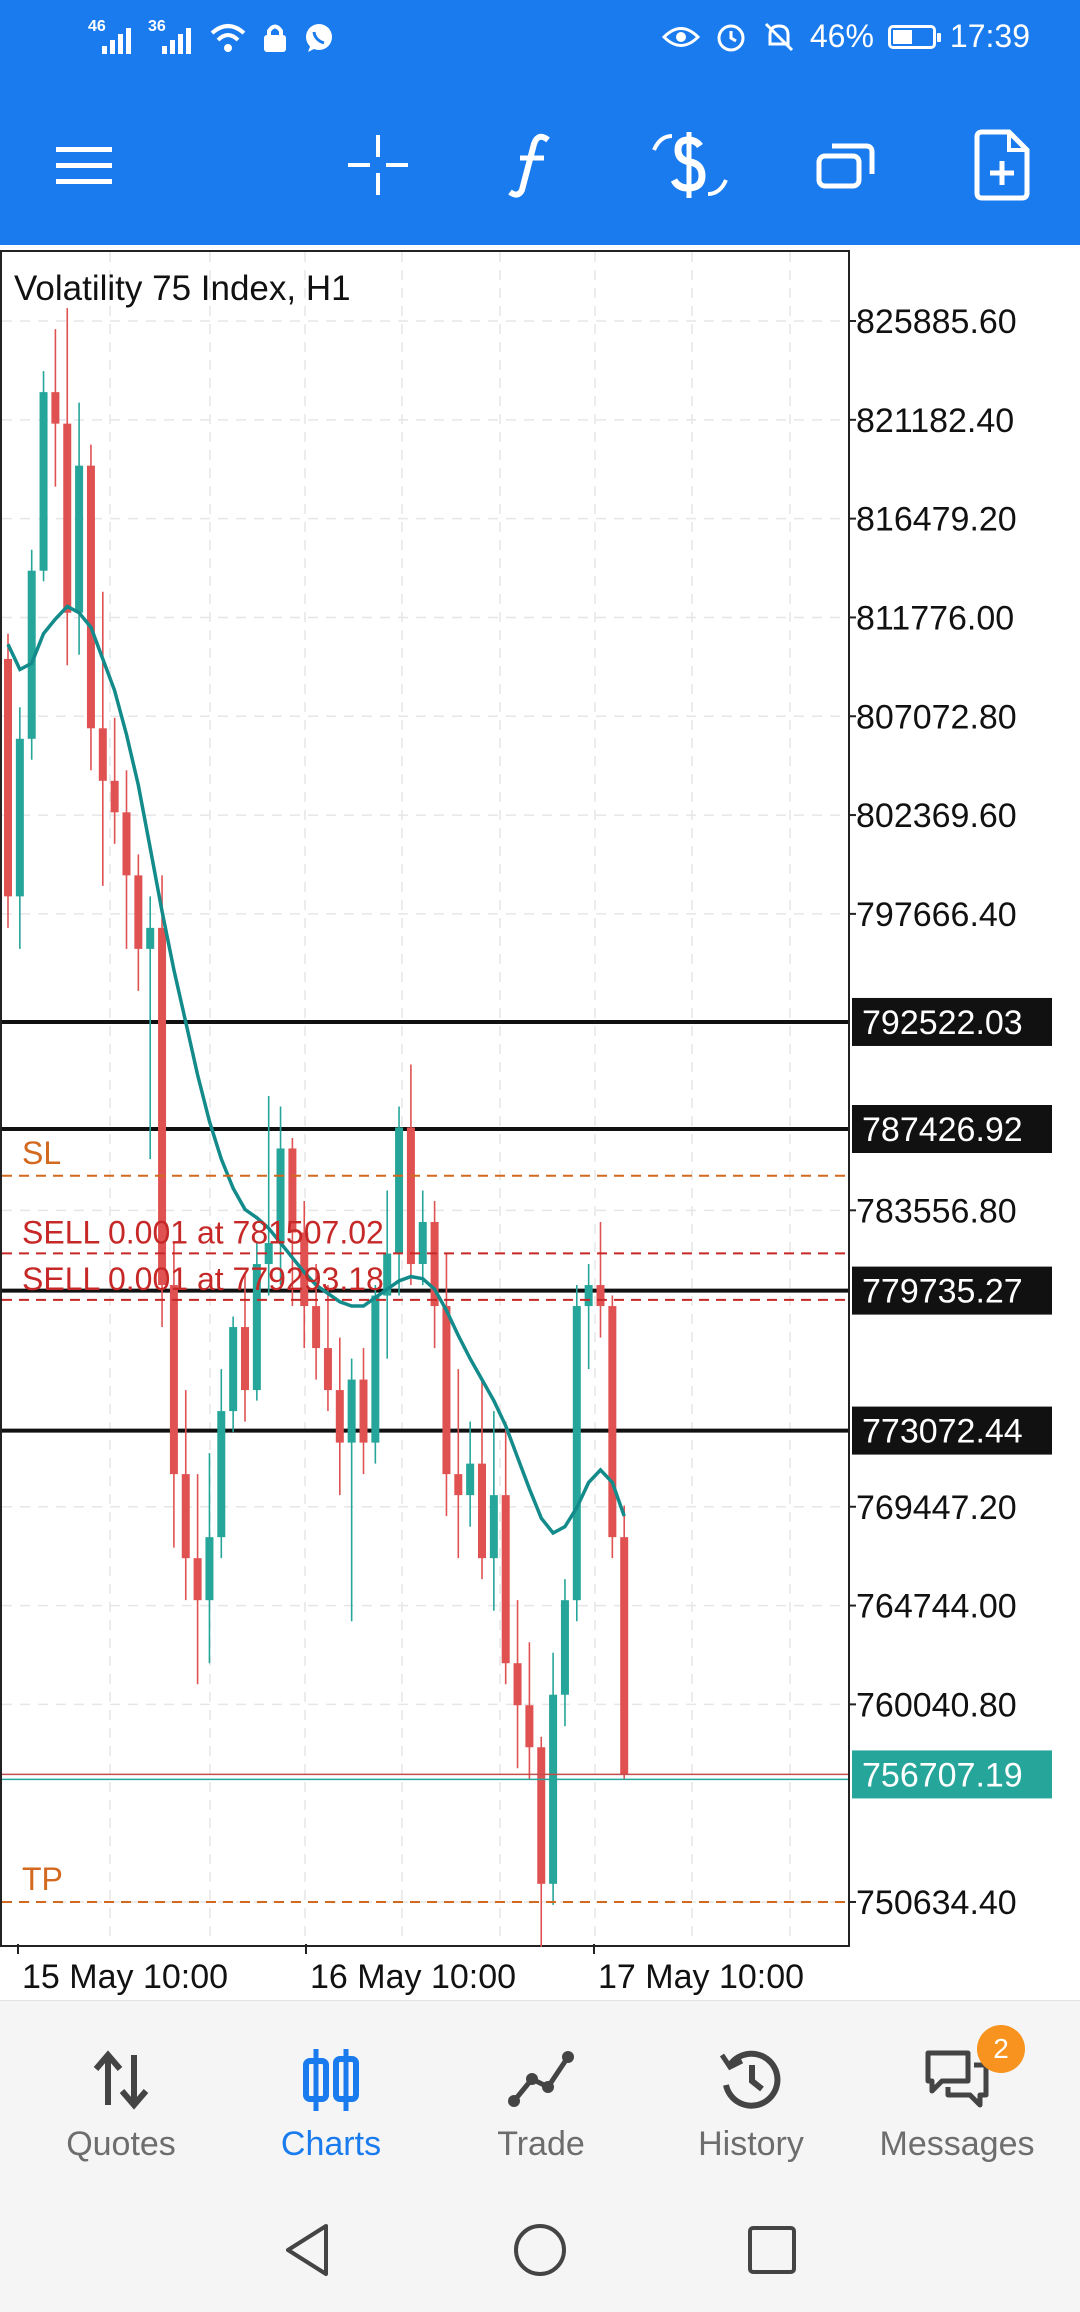 The height and width of the screenshot is (2312, 1080). What do you see at coordinates (182, 288) in the screenshot?
I see `chart-title: Volatility 75 Index, H1` at bounding box center [182, 288].